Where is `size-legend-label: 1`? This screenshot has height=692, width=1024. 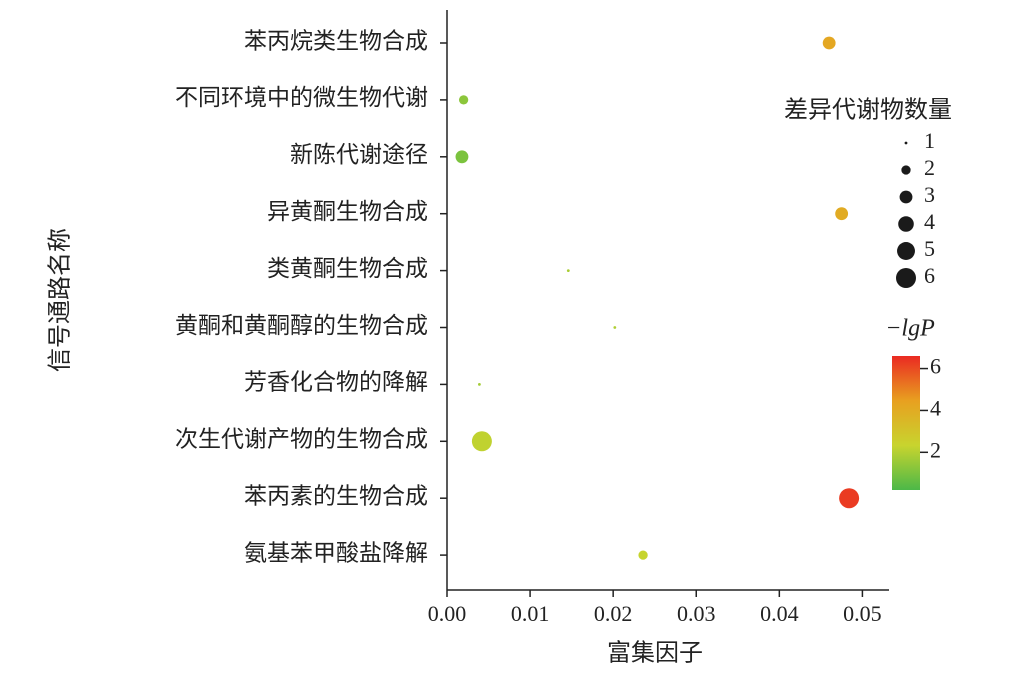 size-legend-label: 1 is located at coordinates (929, 140).